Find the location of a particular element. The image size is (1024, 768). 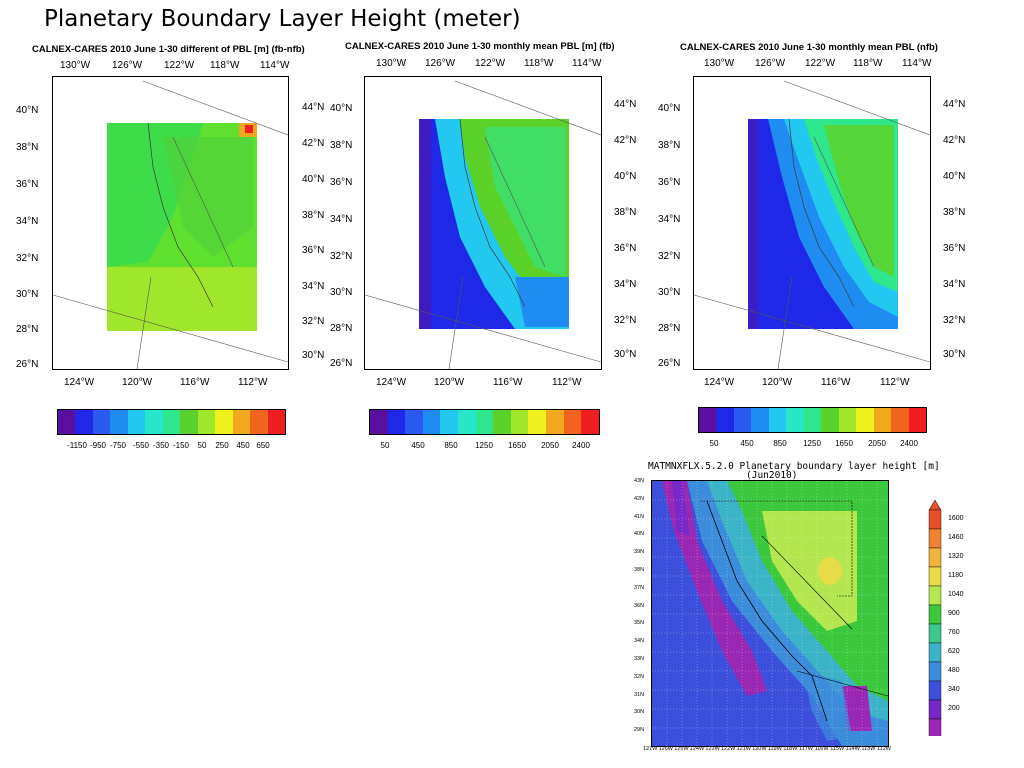

colorbar-label: 1180 is located at coordinates (956, 575).